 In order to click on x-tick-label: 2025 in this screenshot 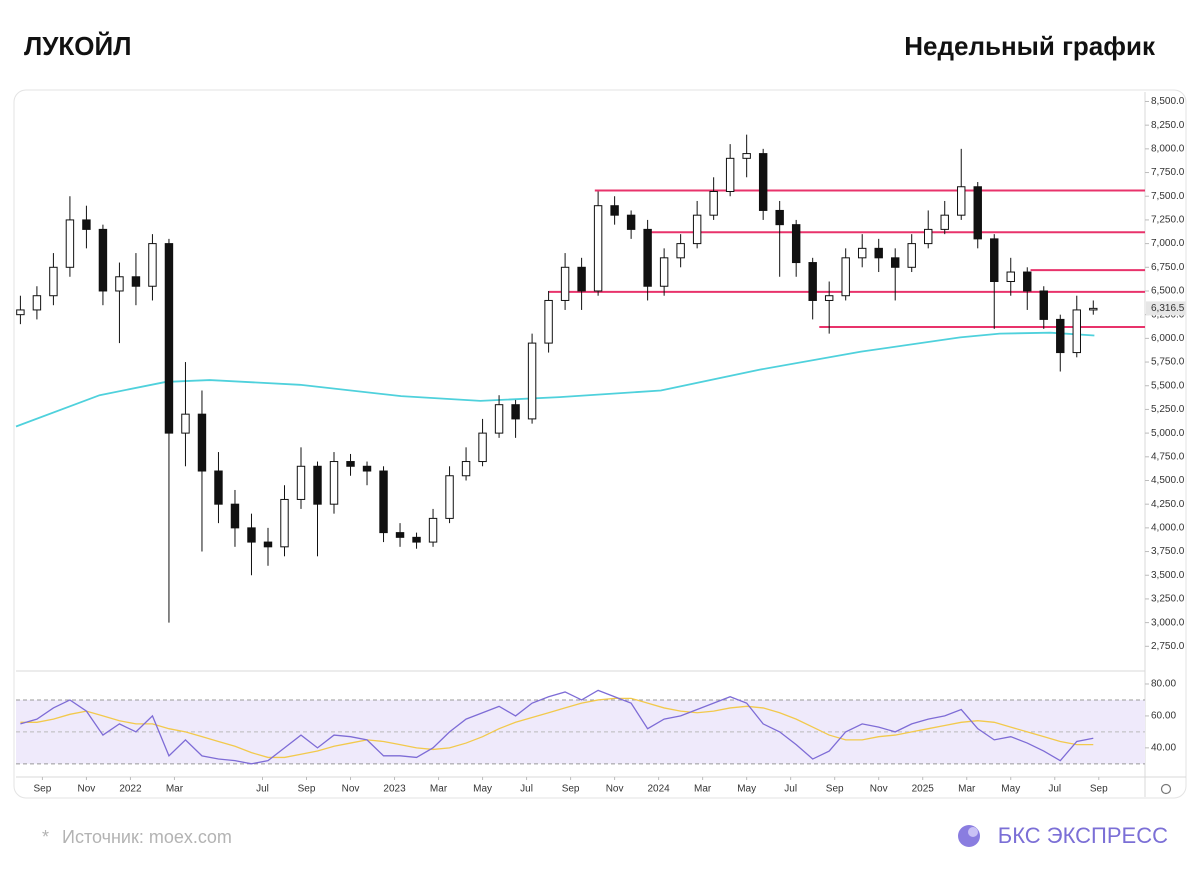, I will do `click(923, 789)`.